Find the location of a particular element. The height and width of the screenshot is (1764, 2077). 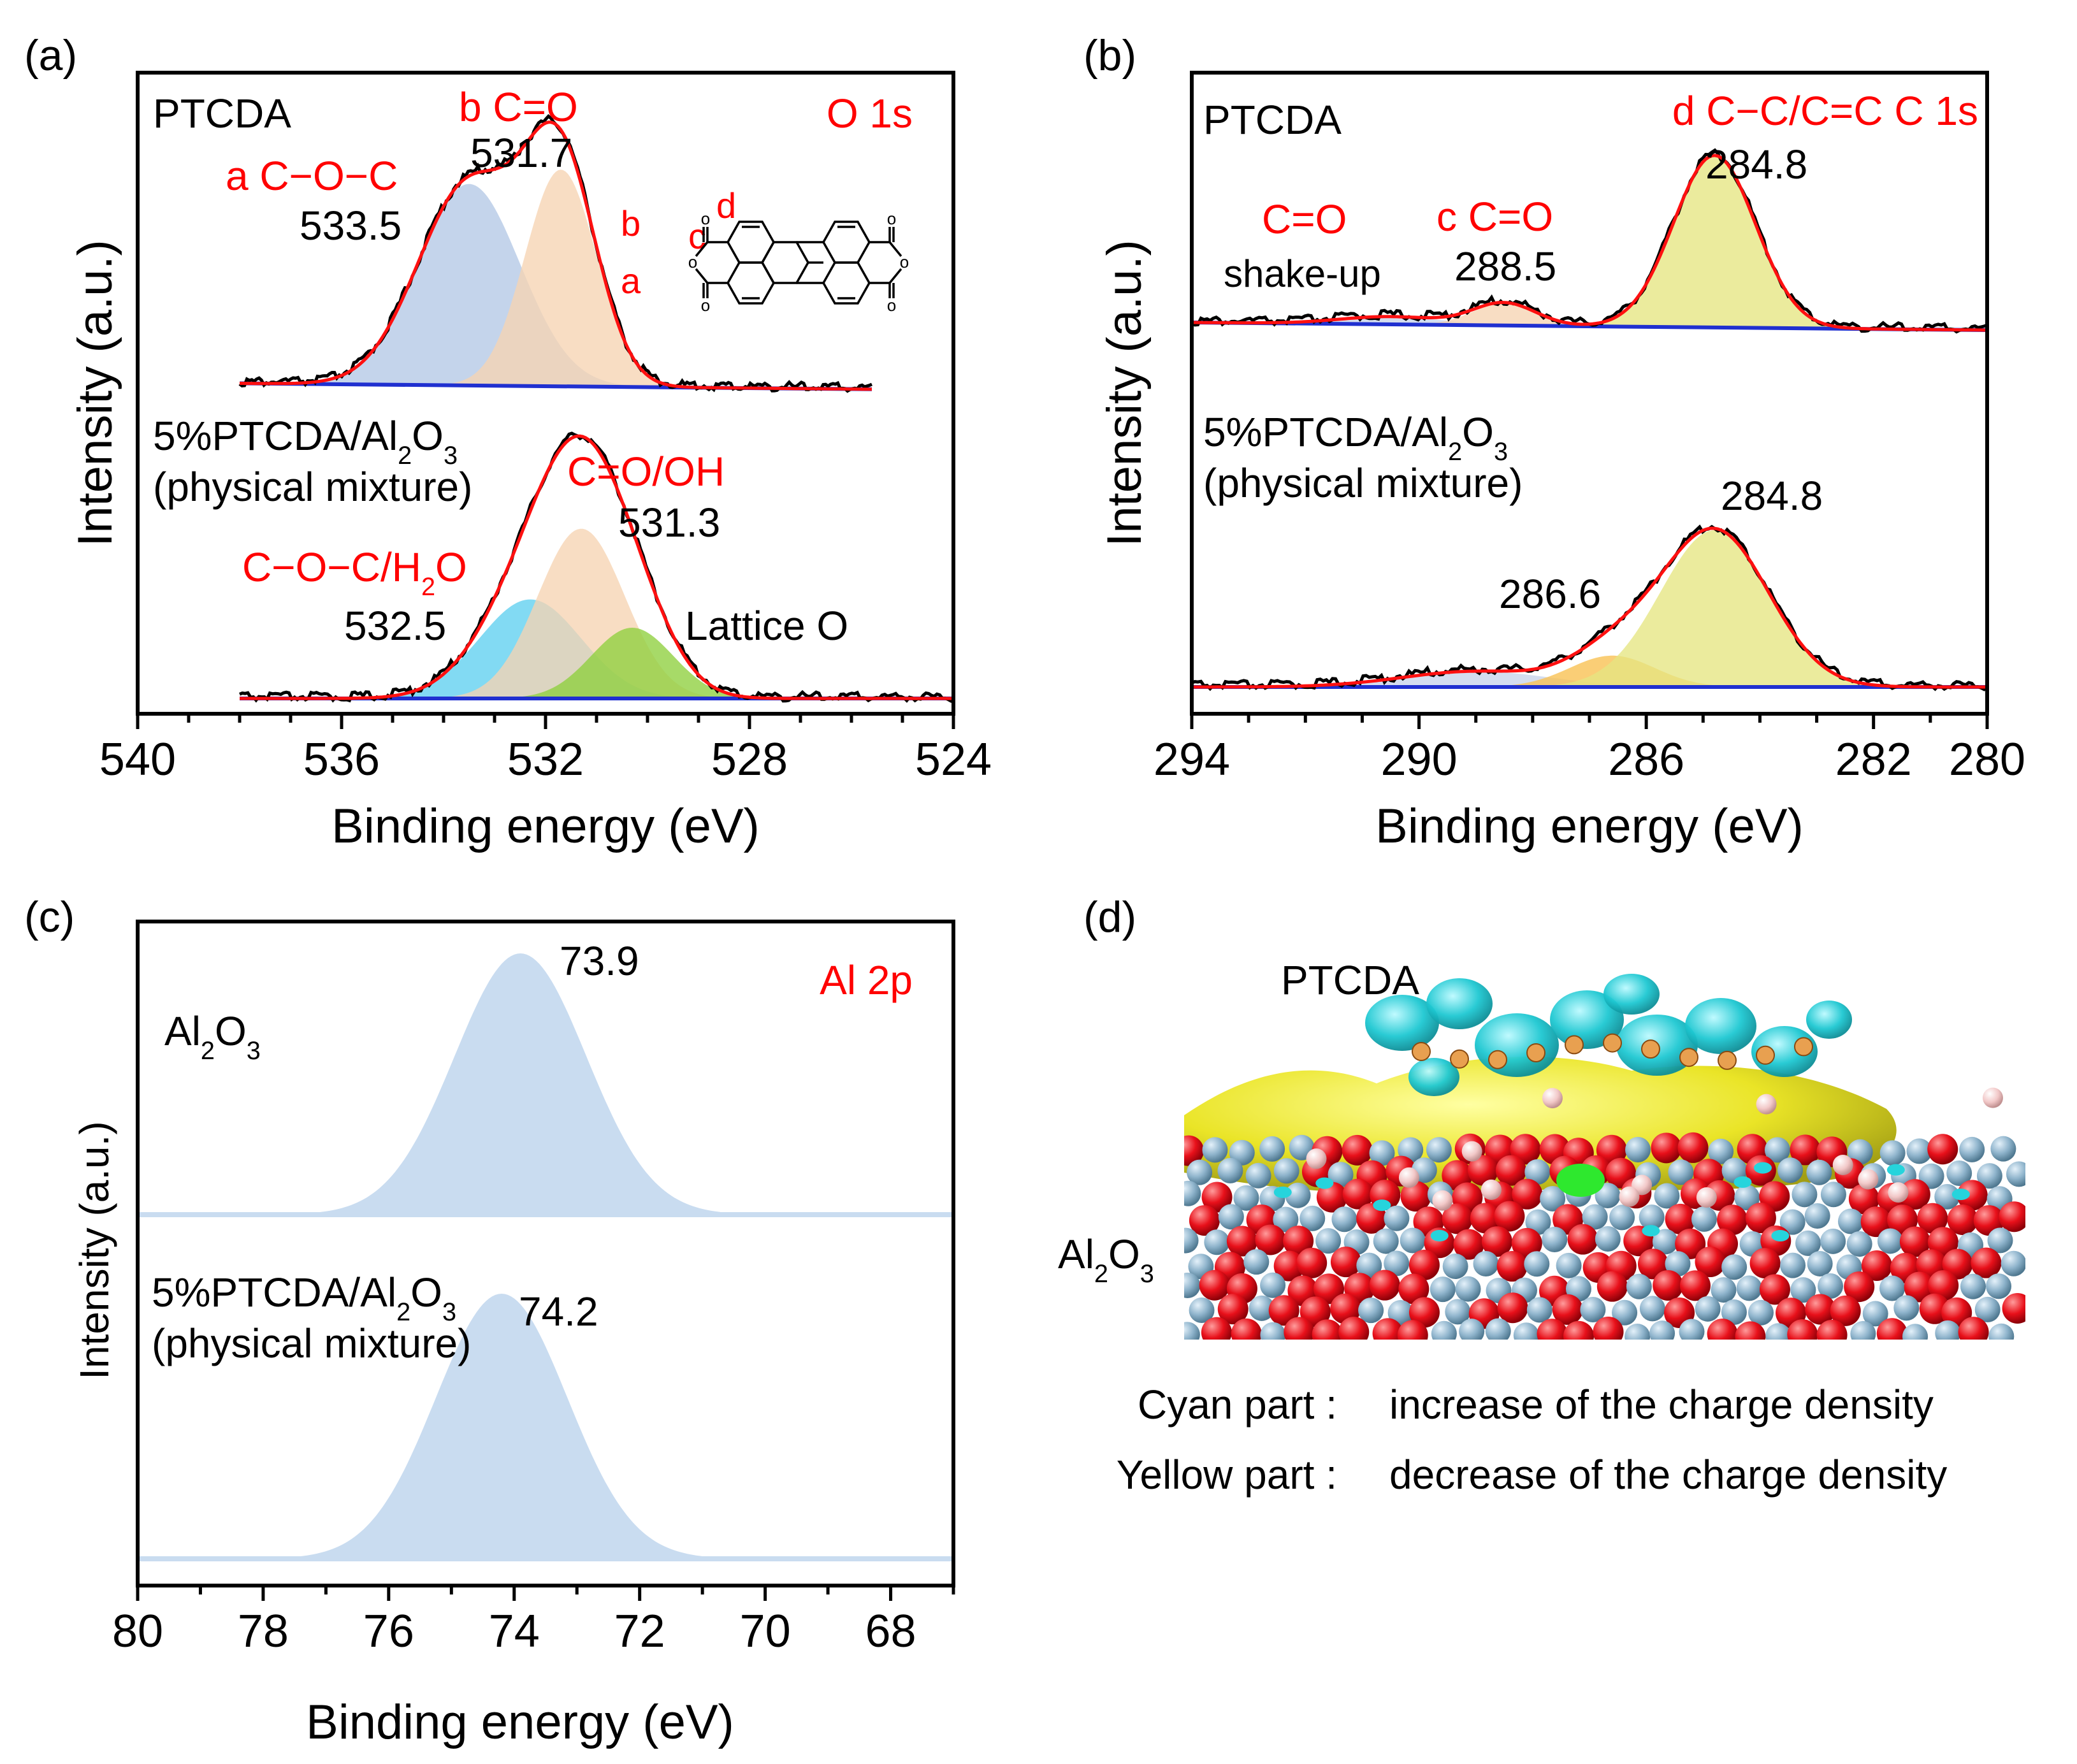

a-tick-label: 532 is located at coordinates (545, 759).